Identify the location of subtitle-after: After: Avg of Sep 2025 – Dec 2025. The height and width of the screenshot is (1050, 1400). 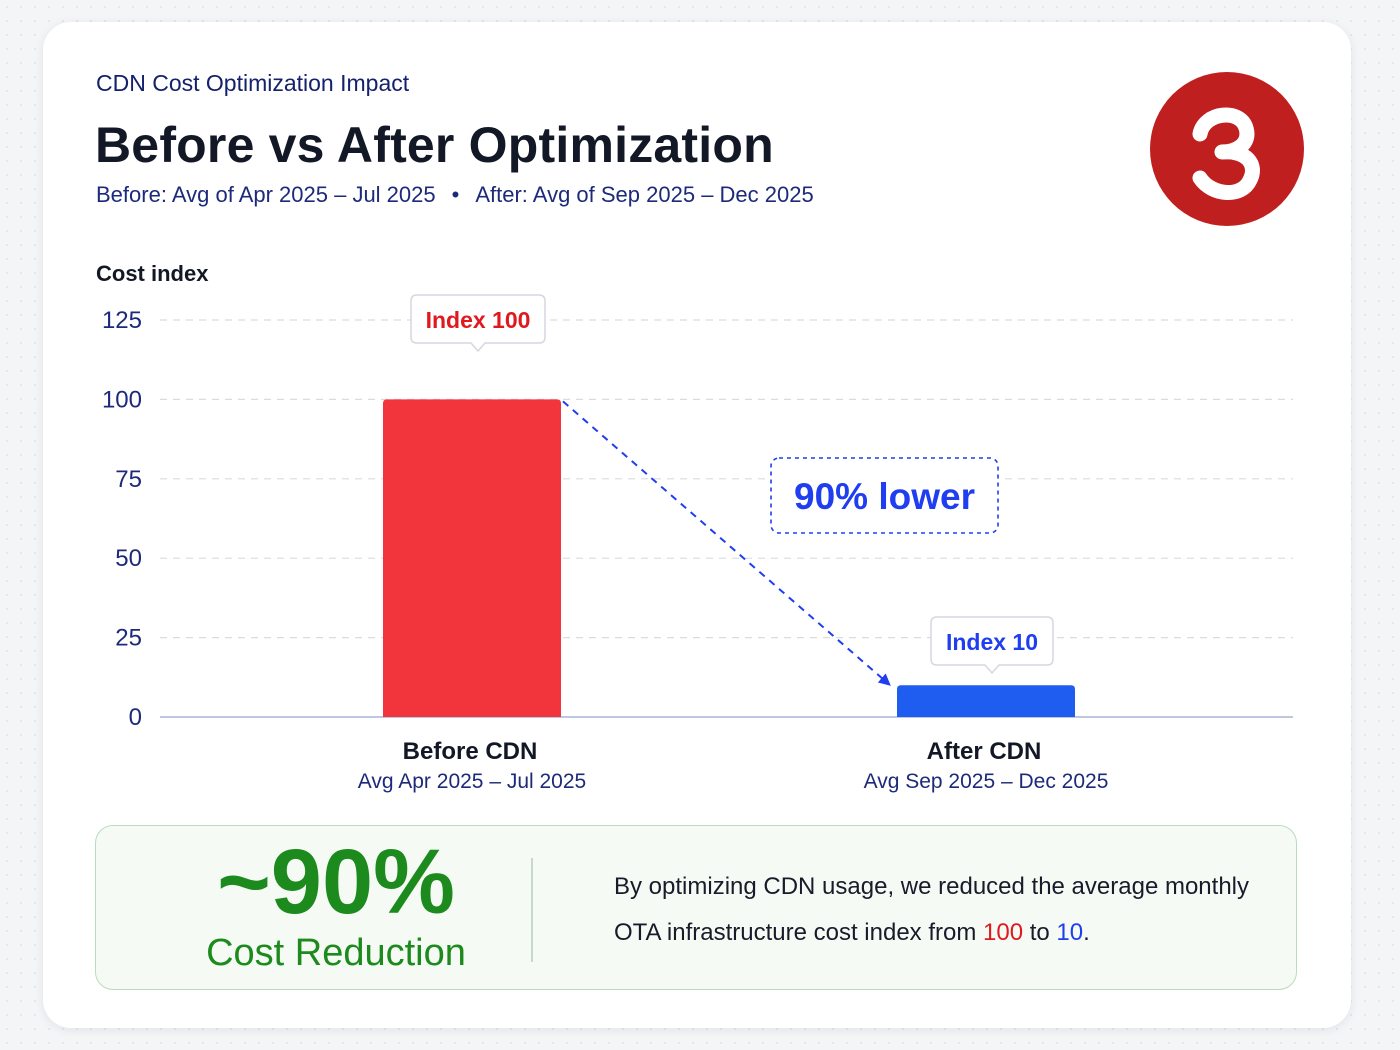
(644, 194).